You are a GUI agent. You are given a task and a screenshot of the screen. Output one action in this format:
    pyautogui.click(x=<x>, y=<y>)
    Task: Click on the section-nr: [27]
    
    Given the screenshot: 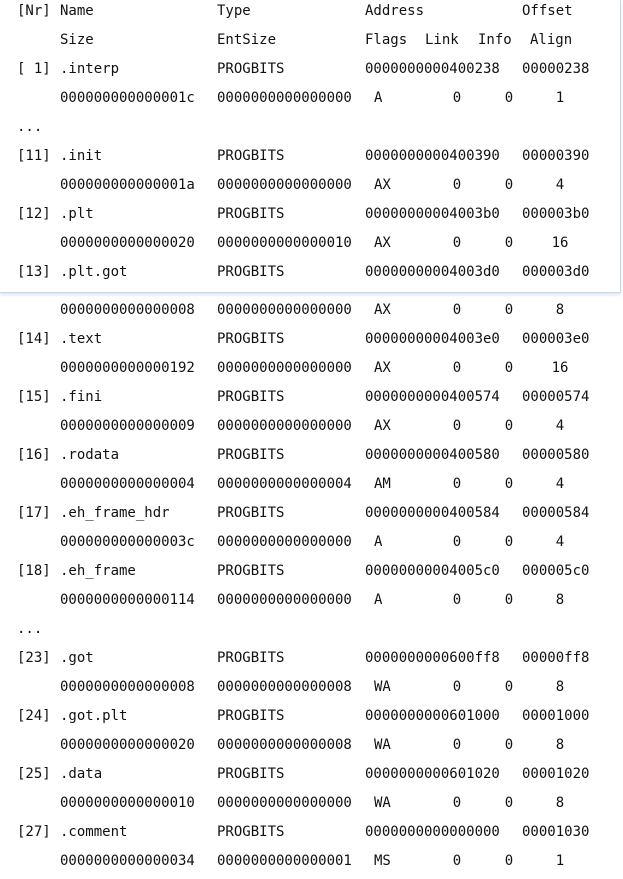 What is the action you would take?
    pyautogui.click(x=34, y=832)
    